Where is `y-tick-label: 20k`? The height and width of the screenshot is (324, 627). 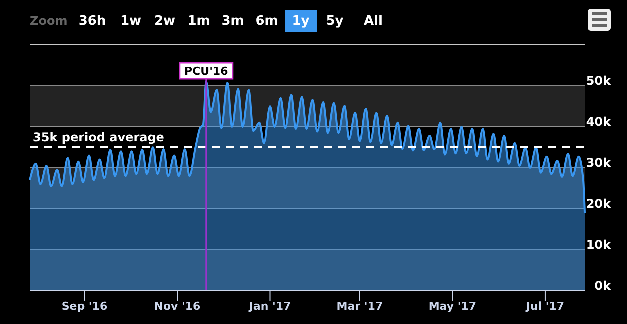 y-tick-label: 20k is located at coordinates (599, 204).